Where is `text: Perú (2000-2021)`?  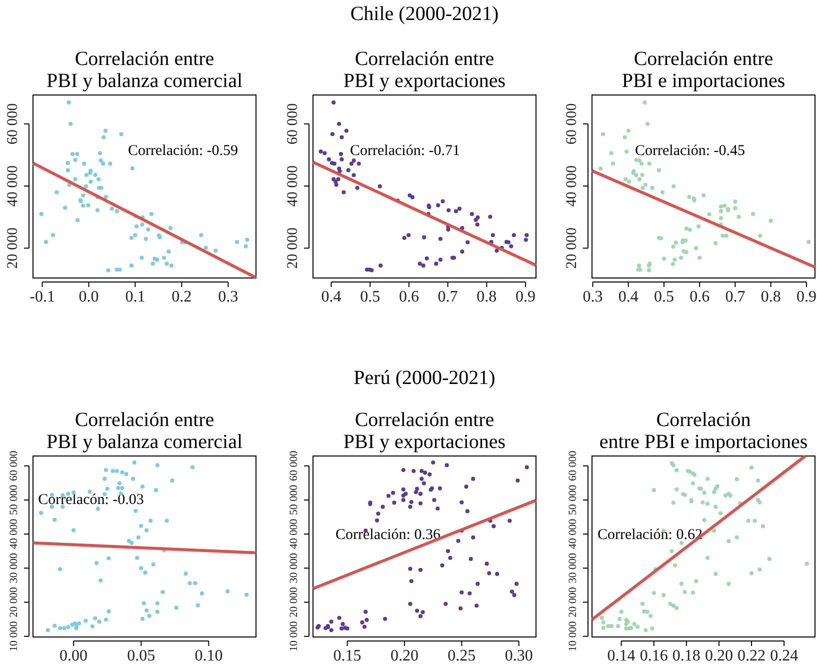 text: Perú (2000-2021) is located at coordinates (425, 378).